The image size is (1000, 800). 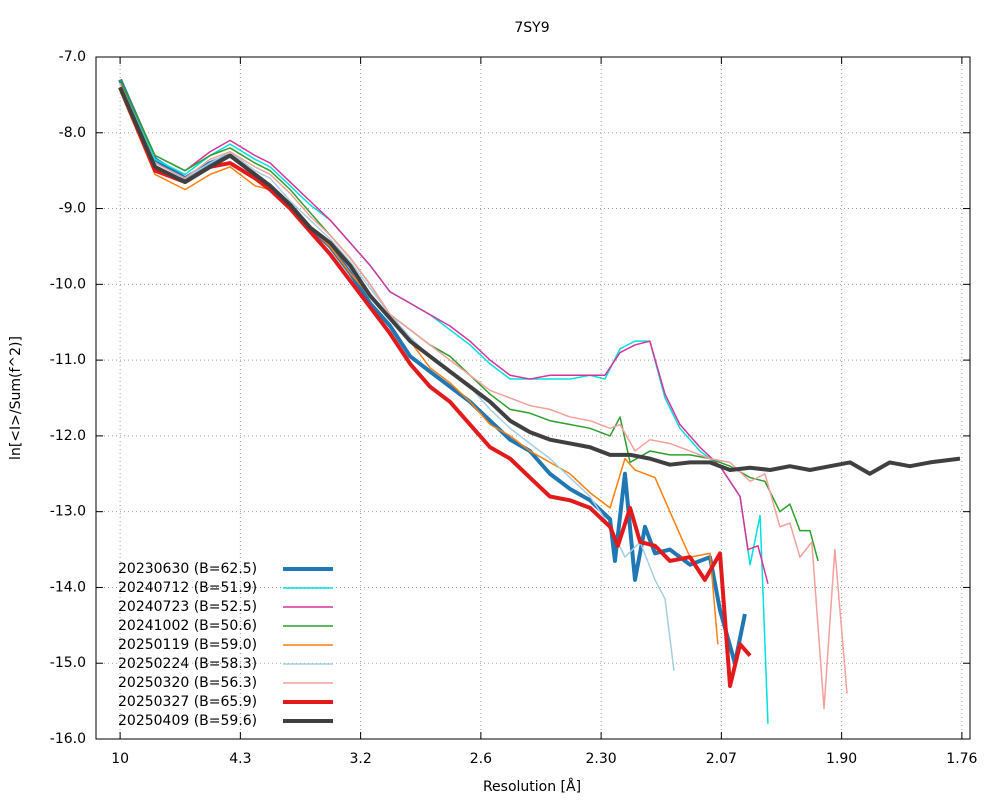 I want to click on y-axis-label: ln[<I>/Sum(f^2)], so click(x=16, y=398).